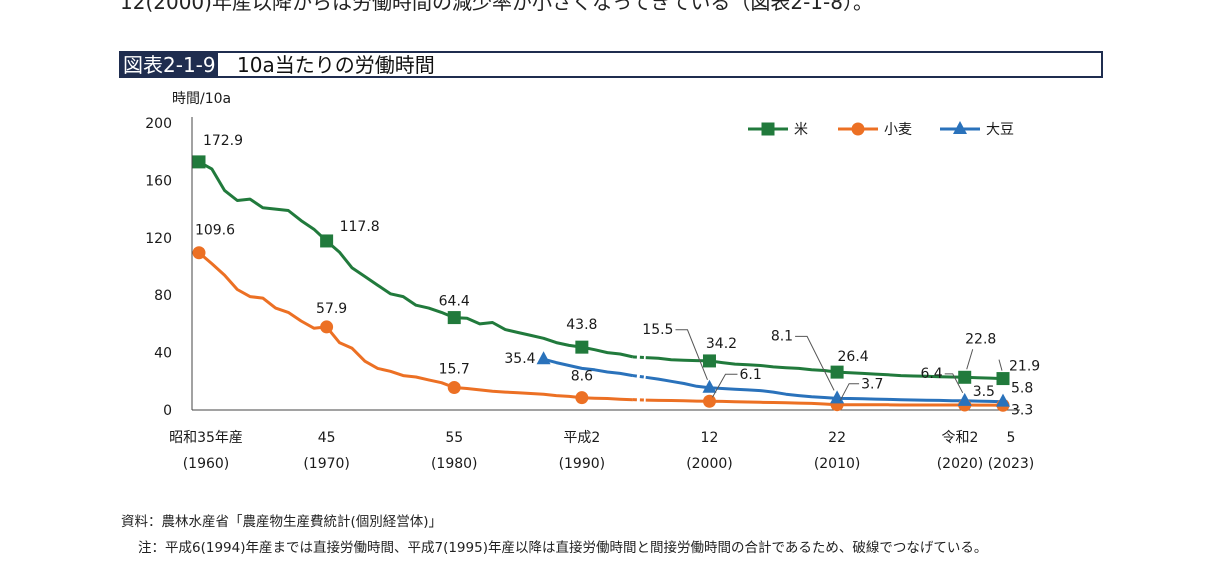  I want to click on data-label: 26.4, so click(853, 357).